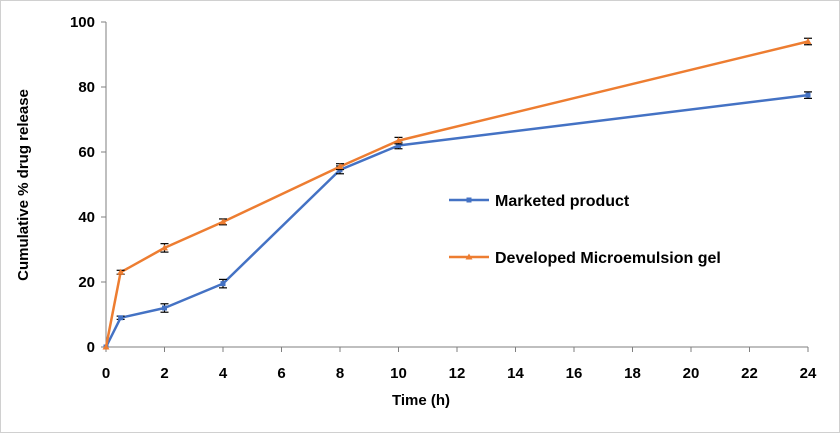 The height and width of the screenshot is (433, 840). Describe the element at coordinates (562, 201) in the screenshot. I see `legend-label: Marketed product` at that location.